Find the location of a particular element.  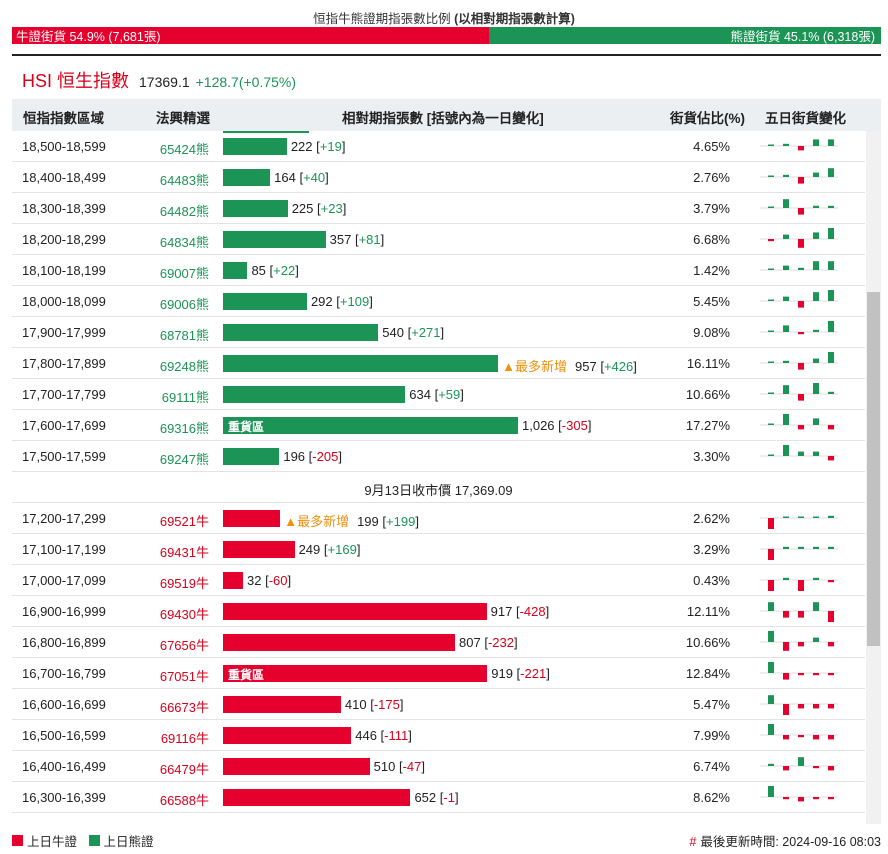

table-row: 16,800-16,899 67656牛 807 [-232] 10.66% is located at coordinates (438, 642).